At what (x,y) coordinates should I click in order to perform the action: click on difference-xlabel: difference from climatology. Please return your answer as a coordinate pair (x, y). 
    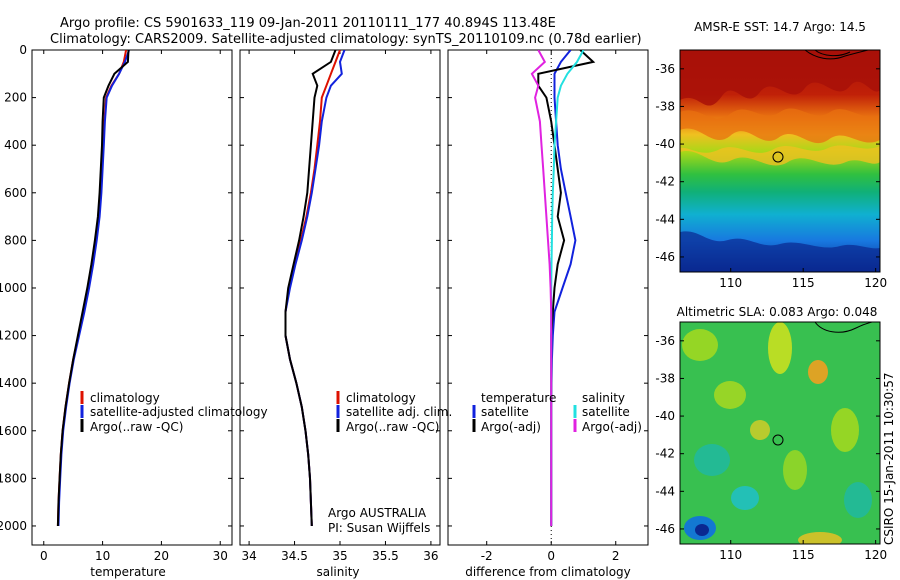
    Looking at the image, I should click on (548, 572).